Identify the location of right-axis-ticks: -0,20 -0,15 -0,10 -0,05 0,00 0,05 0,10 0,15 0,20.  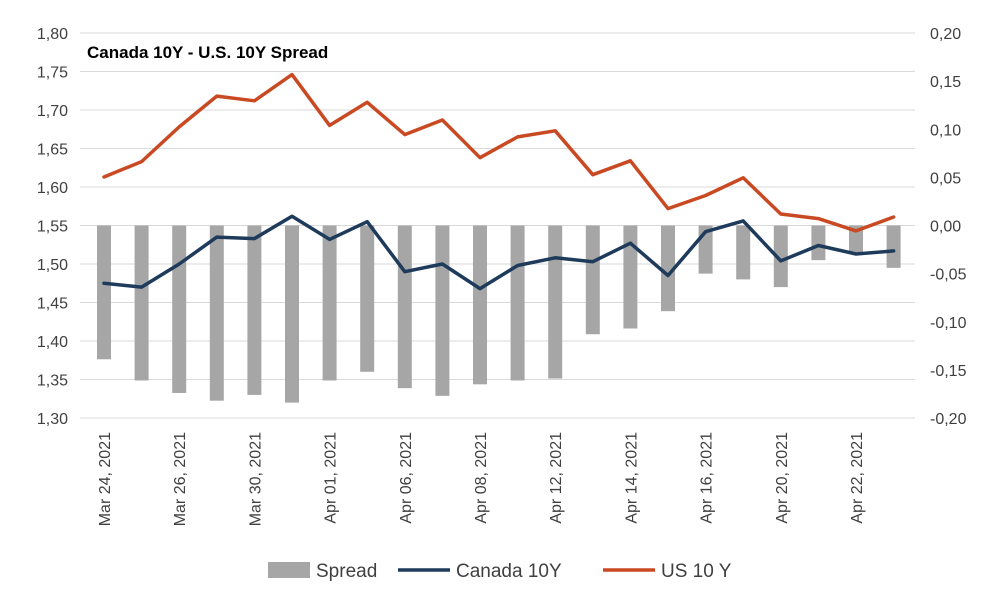
(948, 227).